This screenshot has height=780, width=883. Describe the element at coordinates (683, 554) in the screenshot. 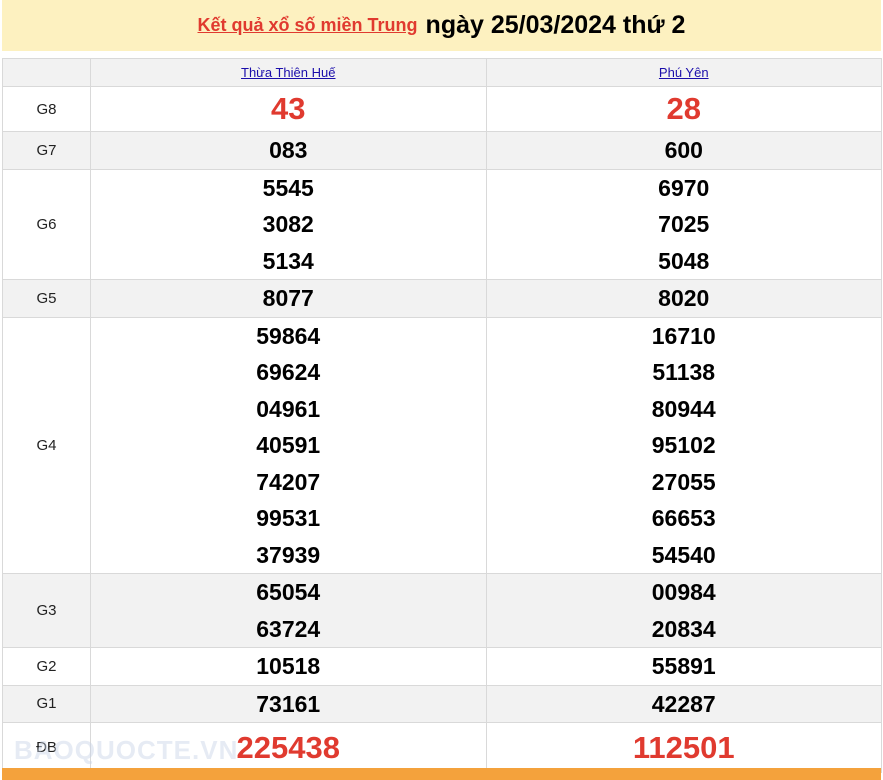

I see `prize-number: 54540` at that location.